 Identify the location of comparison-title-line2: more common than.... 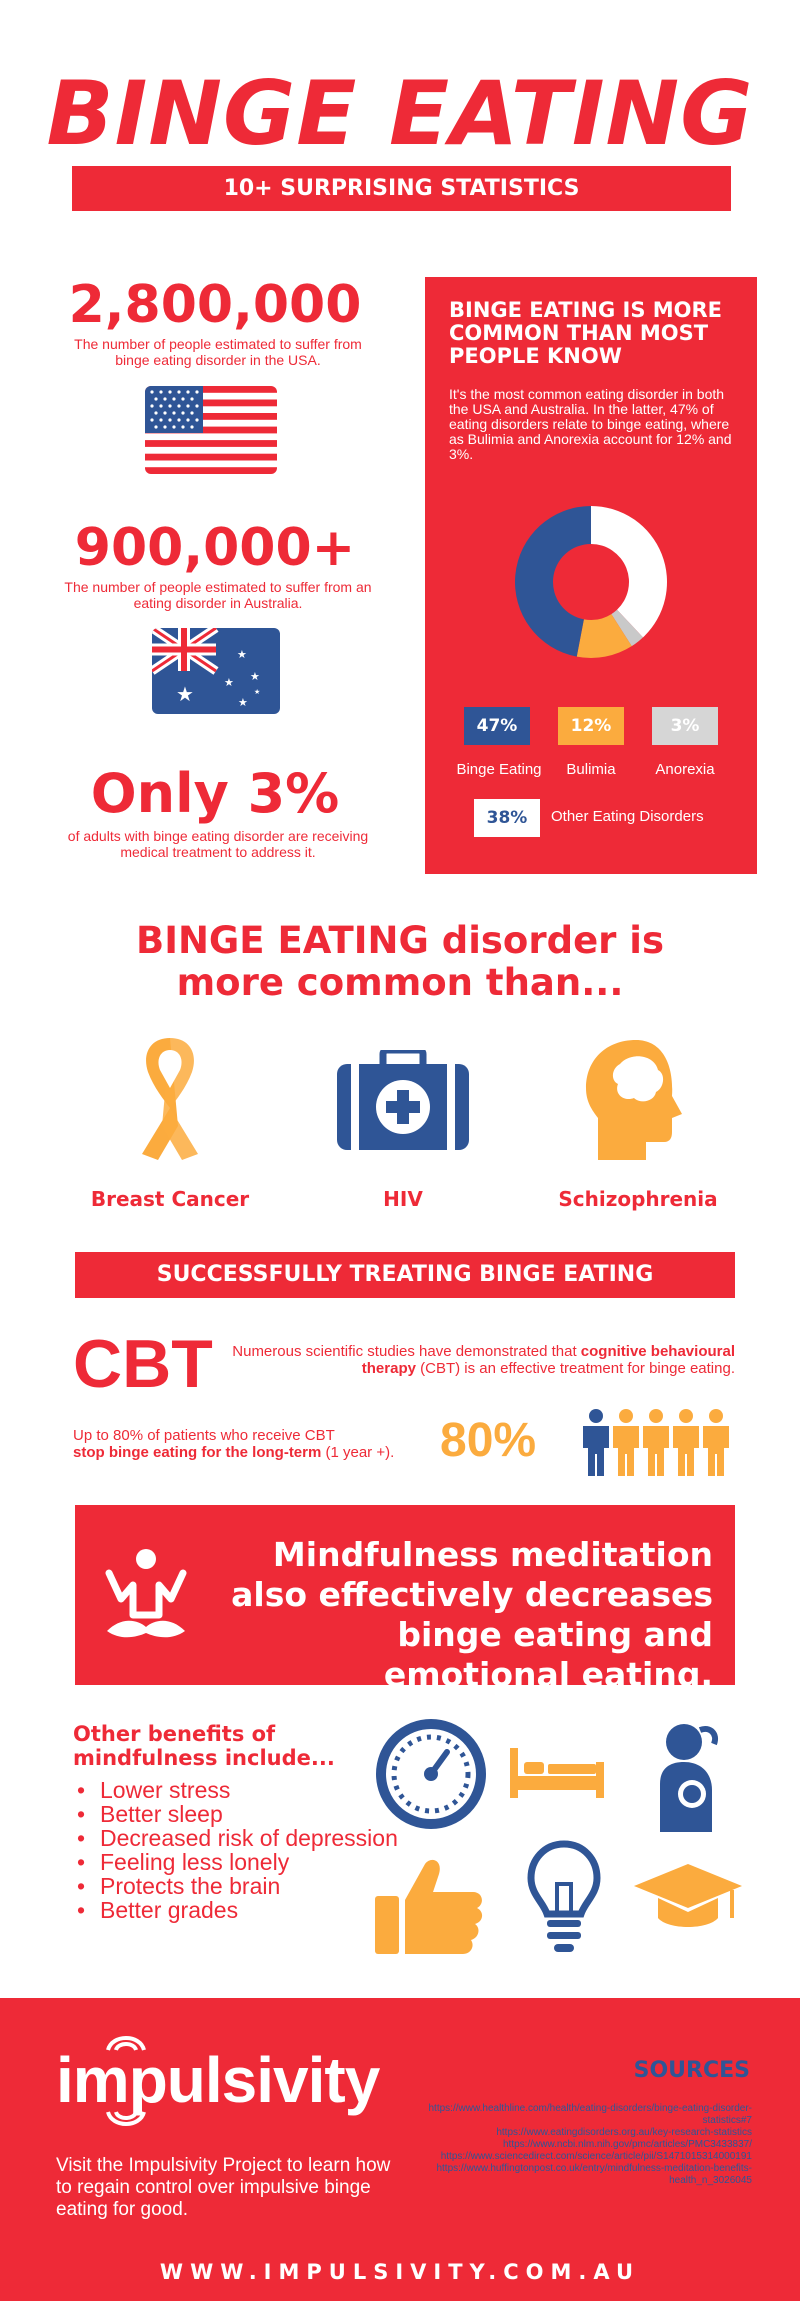
(400, 982).